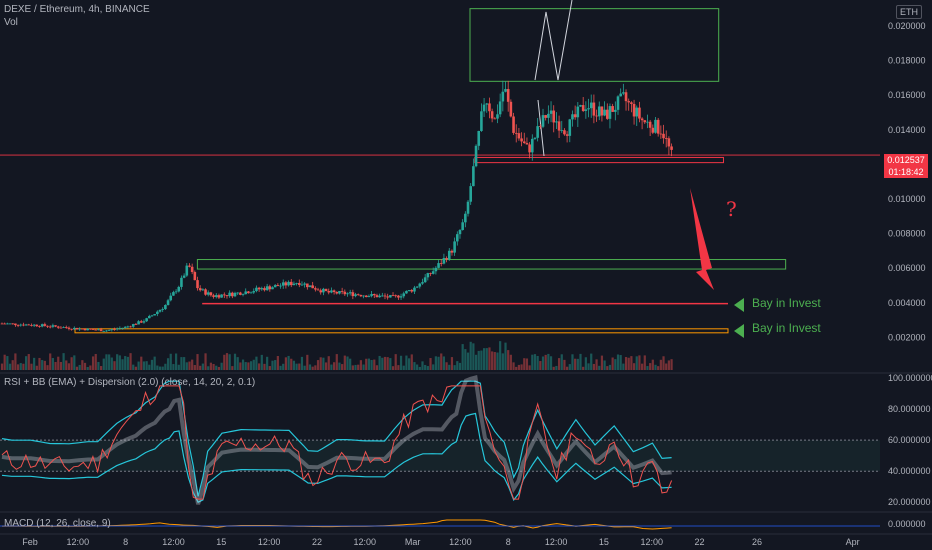 Image resolution: width=932 pixels, height=550 pixels. I want to click on time-tick-label: 12:00, so click(365, 542).